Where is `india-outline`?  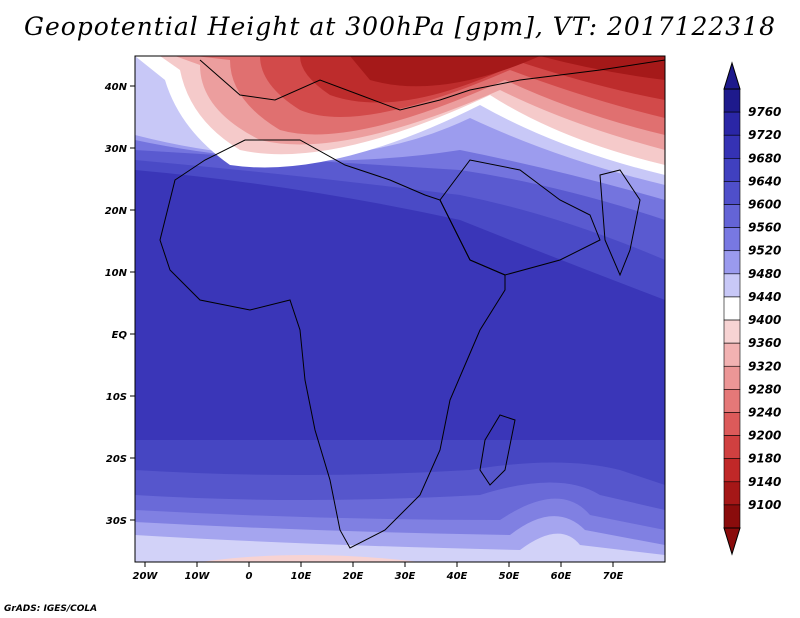
india-outline is located at coordinates (620, 223).